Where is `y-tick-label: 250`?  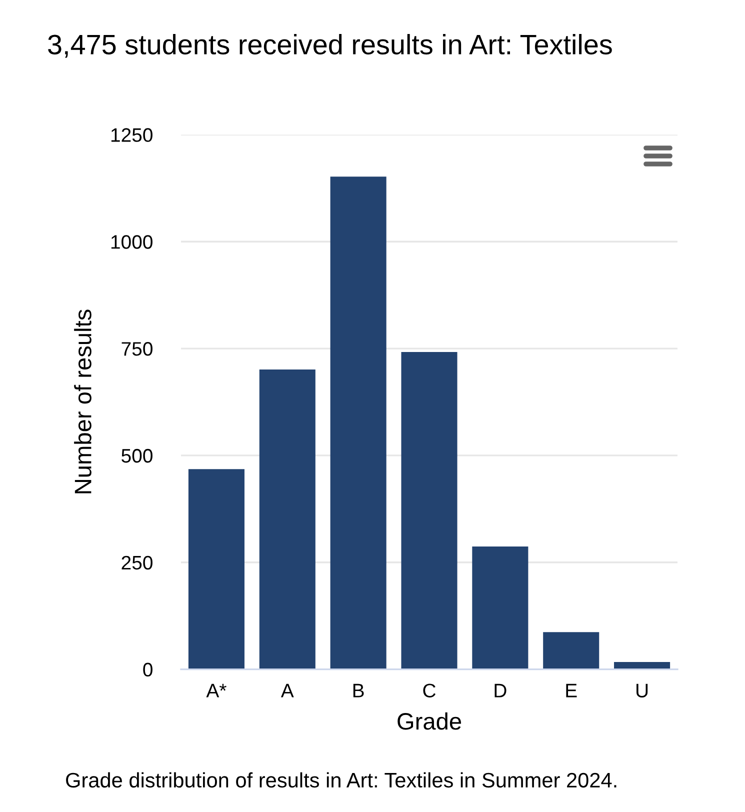 y-tick-label: 250 is located at coordinates (137, 563).